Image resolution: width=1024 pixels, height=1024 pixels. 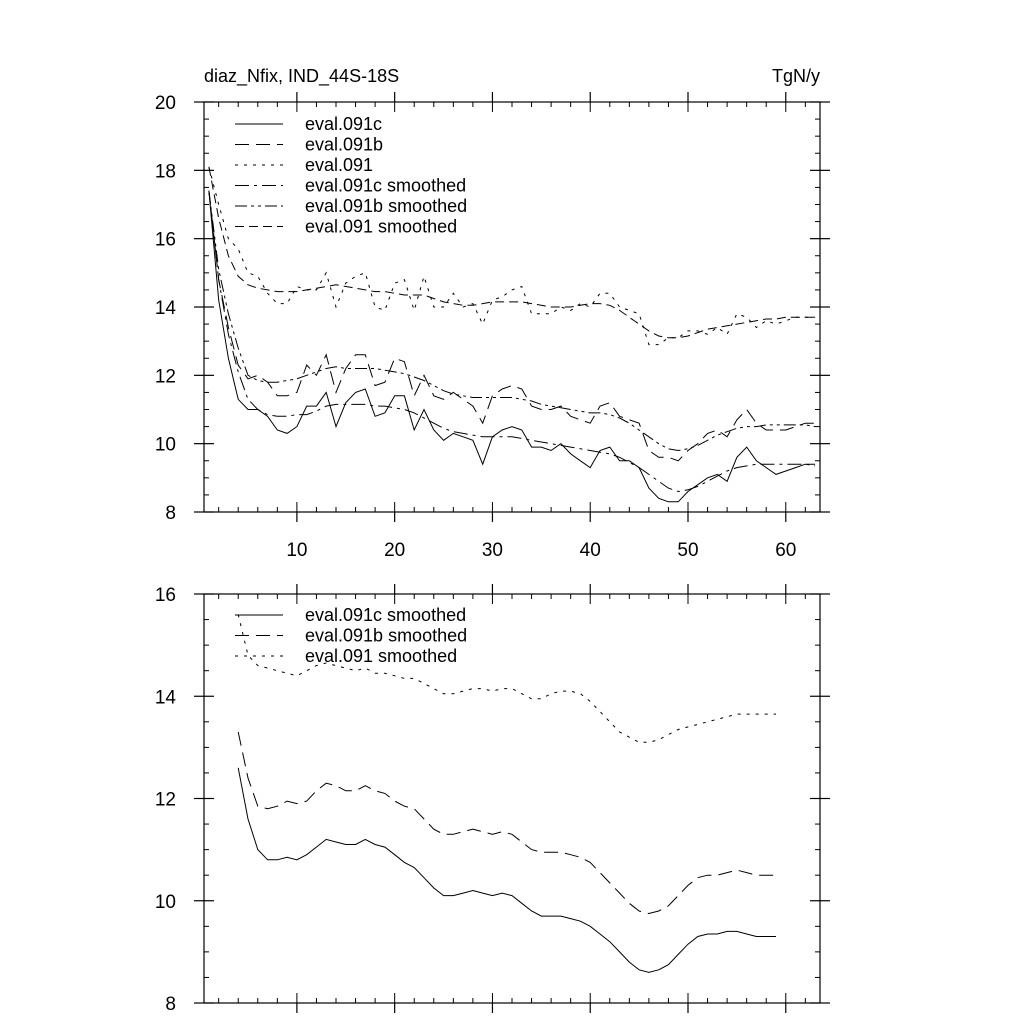 What do you see at coordinates (492, 550) in the screenshot?
I see `x-tick-label: 30` at bounding box center [492, 550].